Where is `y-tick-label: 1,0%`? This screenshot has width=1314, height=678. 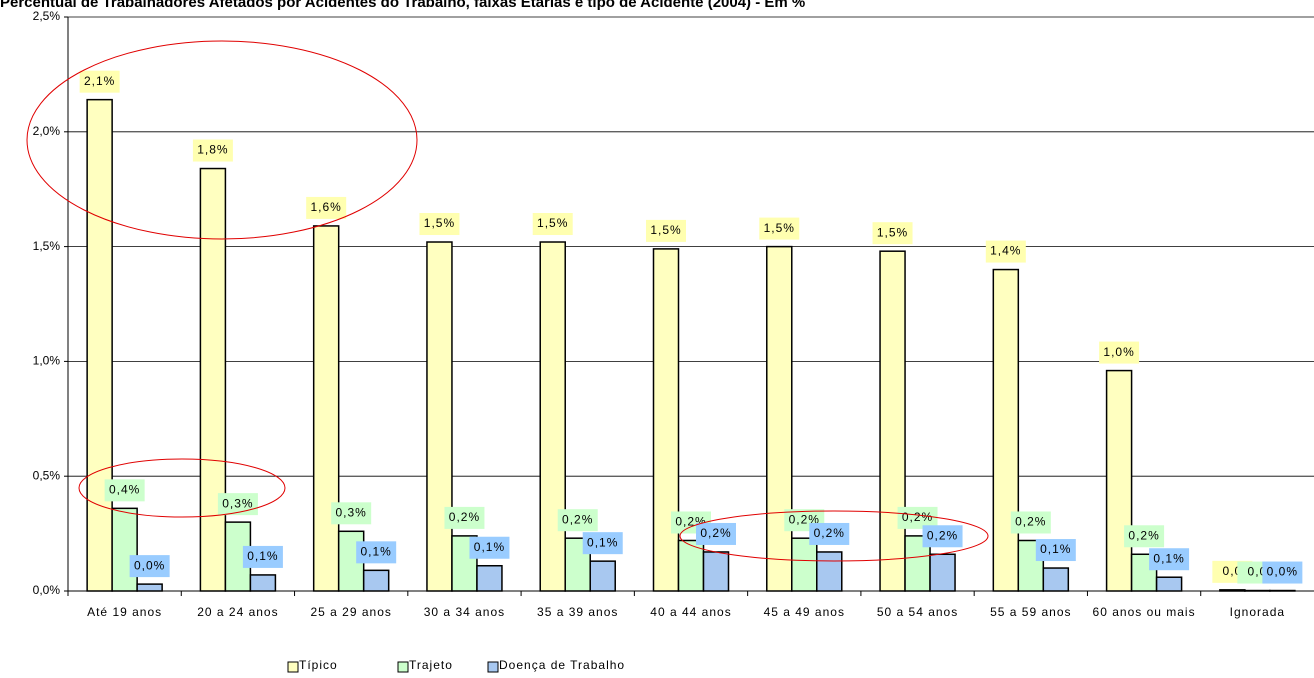 y-tick-label: 1,0% is located at coordinates (47, 361).